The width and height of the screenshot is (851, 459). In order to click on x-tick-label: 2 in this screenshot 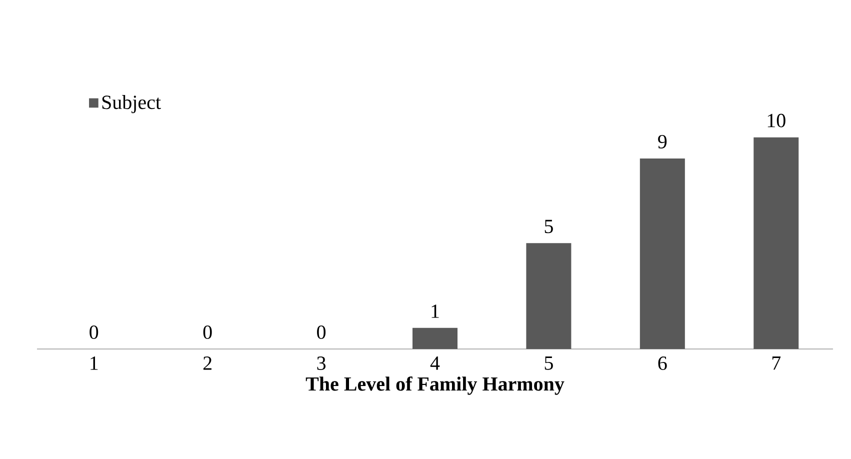, I will do `click(207, 363)`.